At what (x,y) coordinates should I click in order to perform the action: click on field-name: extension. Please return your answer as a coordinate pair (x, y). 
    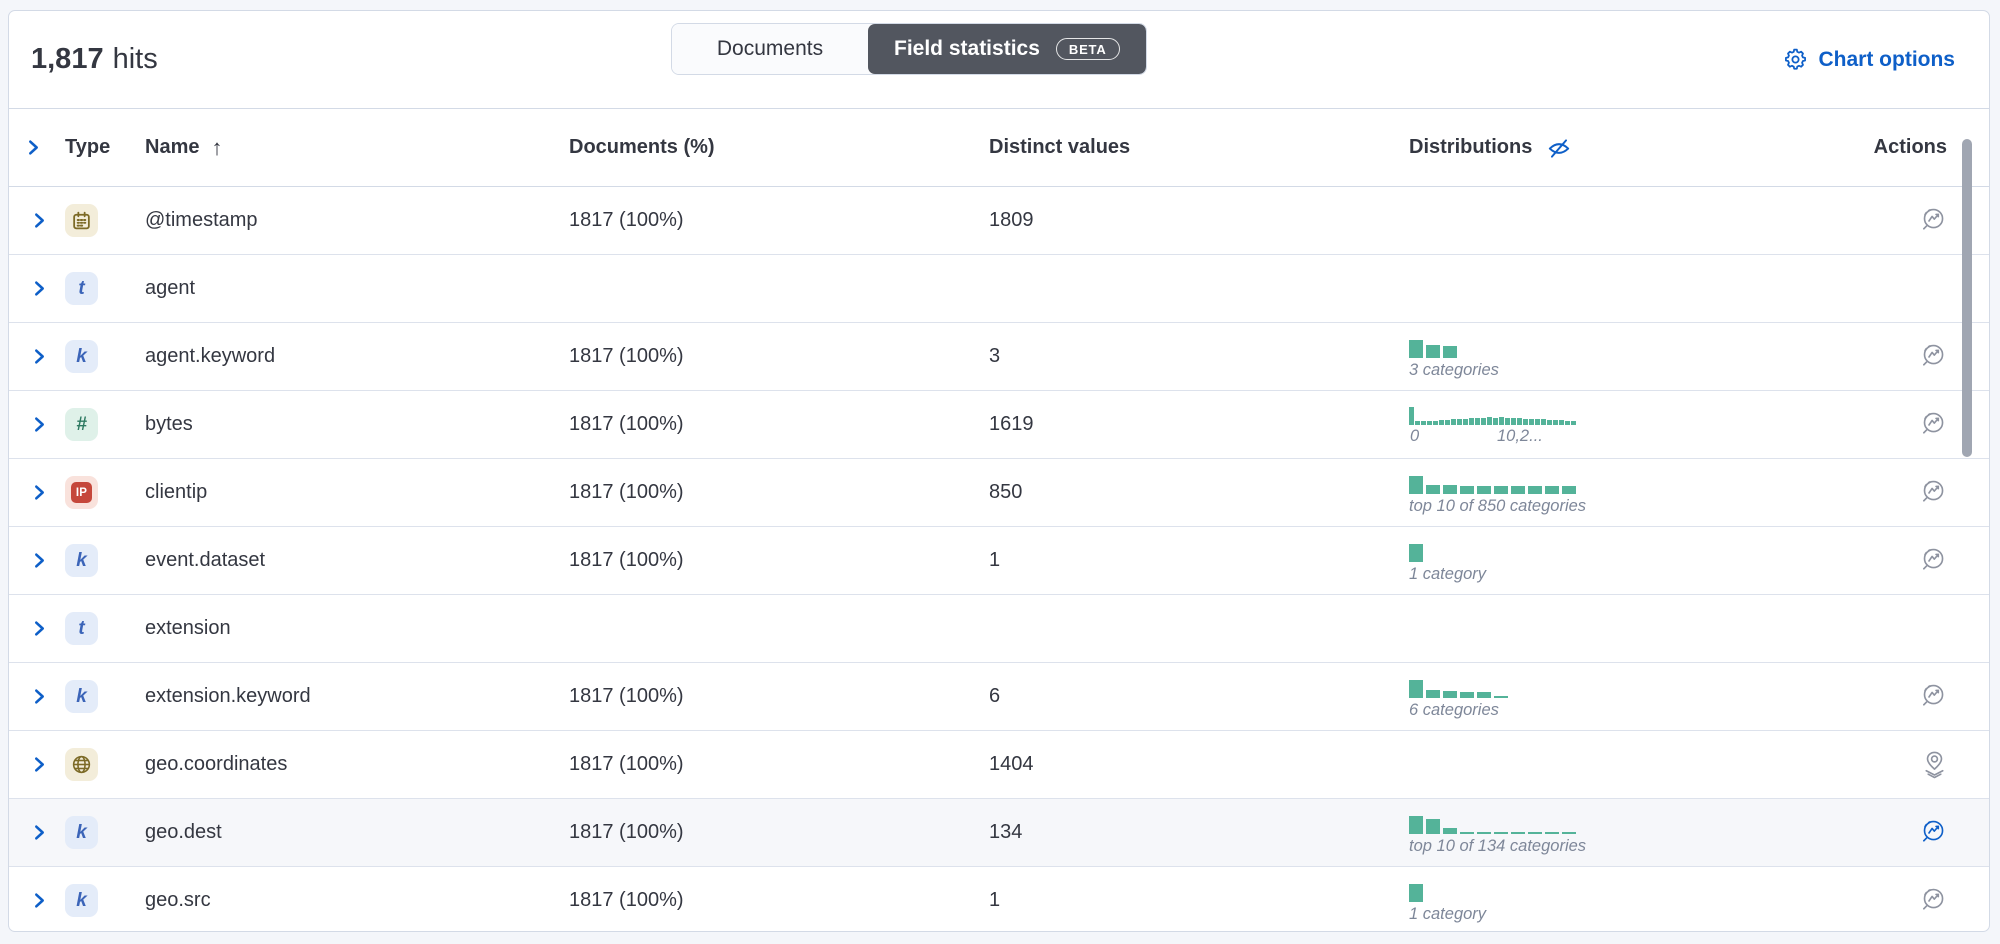
    Looking at the image, I should click on (188, 628).